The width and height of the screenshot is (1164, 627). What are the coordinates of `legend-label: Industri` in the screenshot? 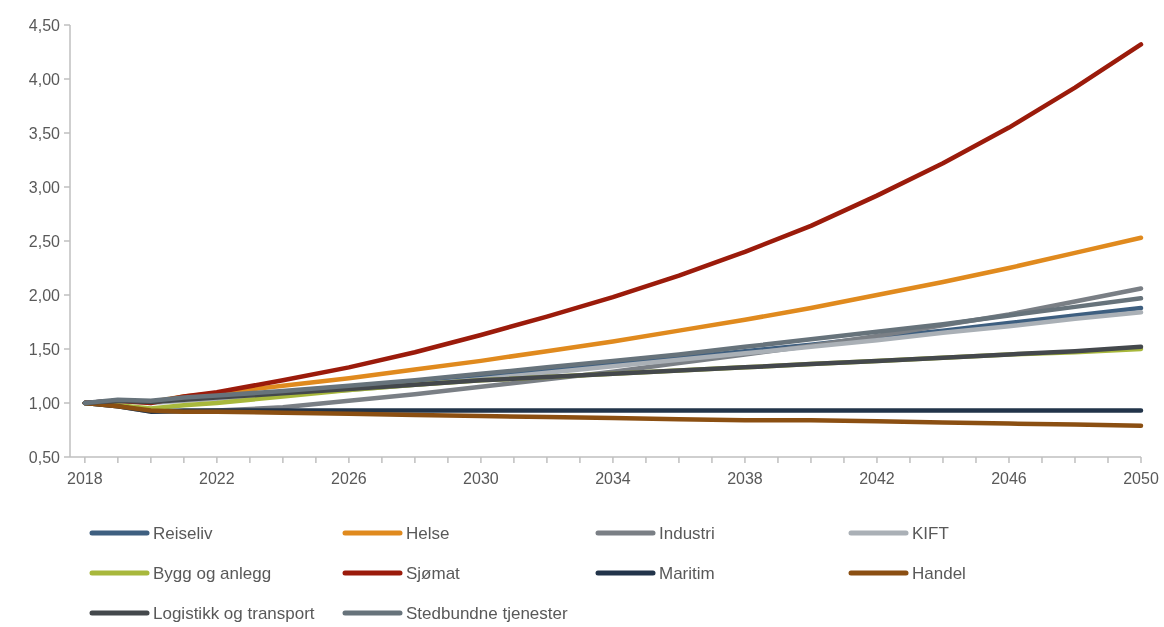 It's located at (687, 533).